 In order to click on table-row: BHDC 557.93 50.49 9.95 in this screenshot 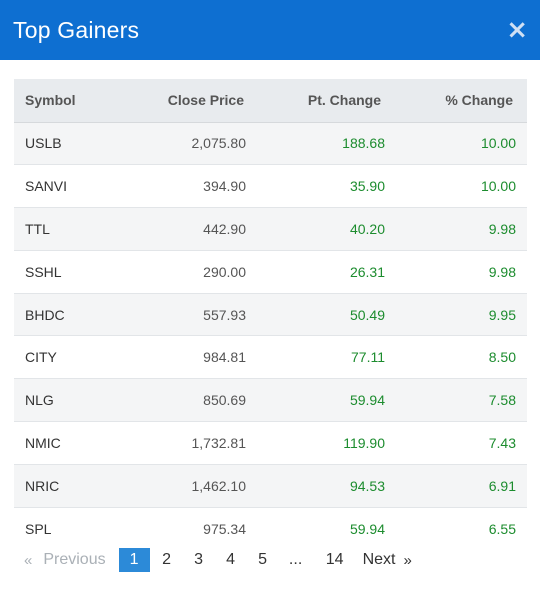, I will do `click(270, 314)`.